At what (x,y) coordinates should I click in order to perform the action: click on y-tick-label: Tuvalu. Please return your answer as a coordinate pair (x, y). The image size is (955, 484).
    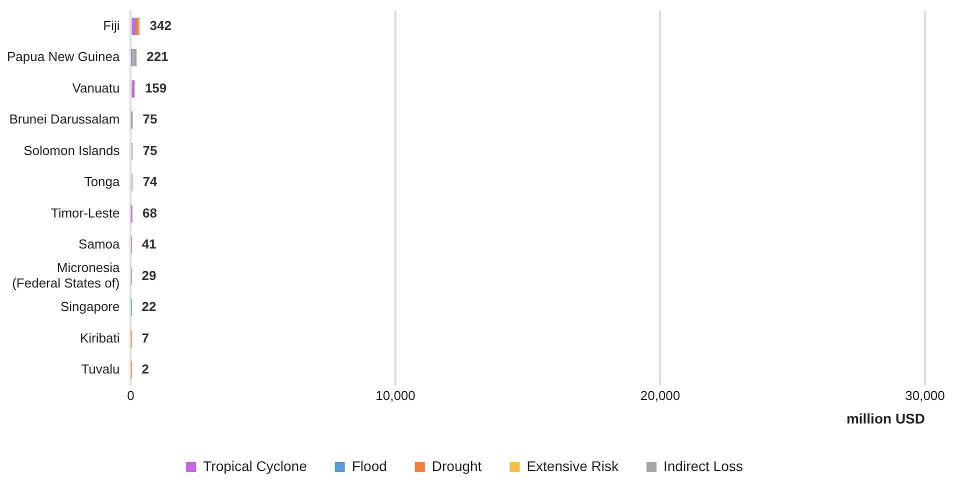
    Looking at the image, I should click on (100, 369).